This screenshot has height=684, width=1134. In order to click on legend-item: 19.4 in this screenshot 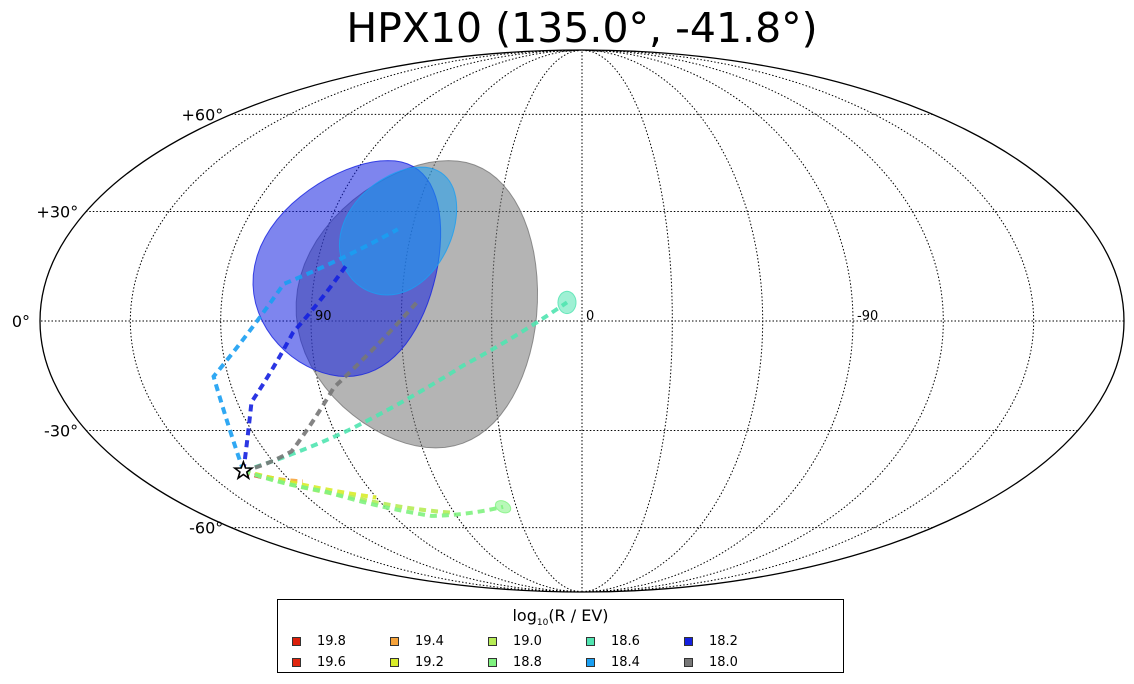, I will do `click(417, 641)`.